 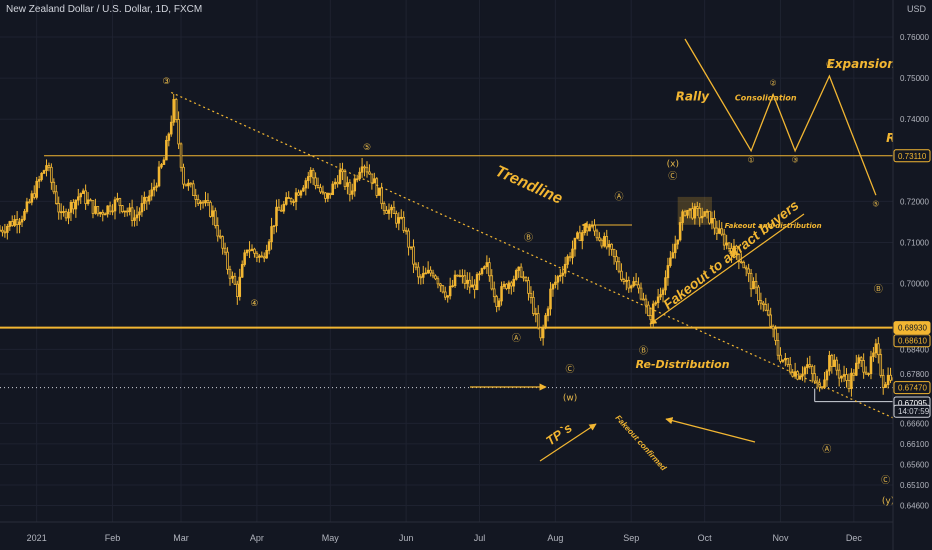 I want to click on x-tick-label: Jun, so click(x=406, y=538).